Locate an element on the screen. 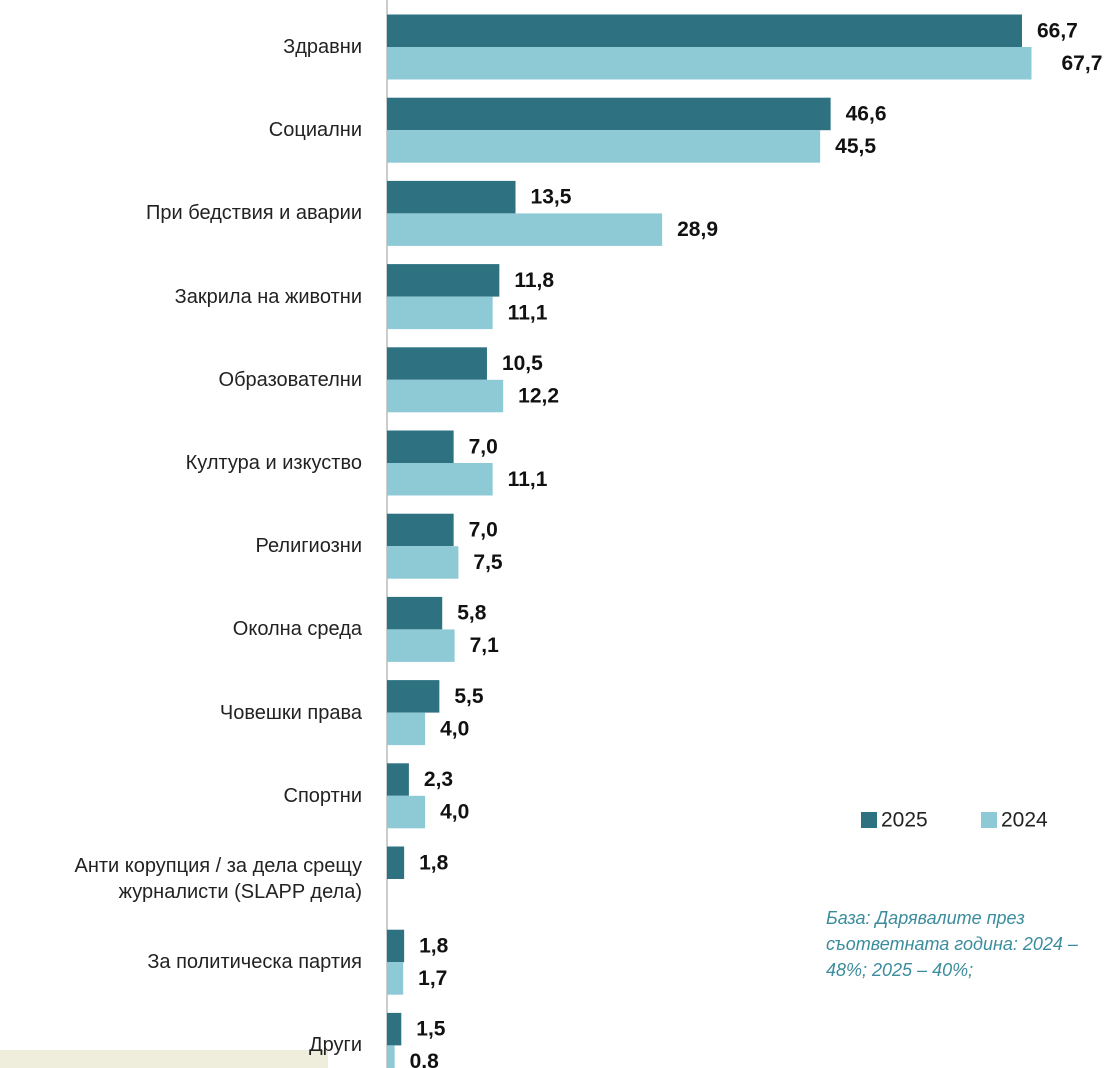 The image size is (1117, 1068). category-label: Религиозни is located at coordinates (308, 546).